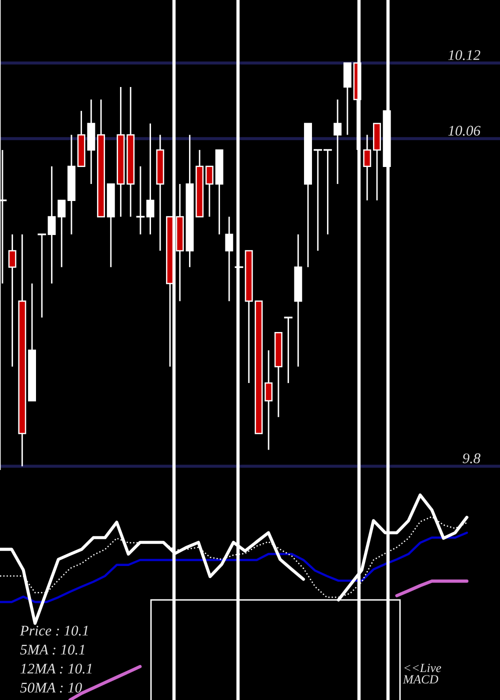 This screenshot has height=700, width=500. Describe the element at coordinates (56, 669) in the screenshot. I see `annotation: 12MA : 10.1` at that location.